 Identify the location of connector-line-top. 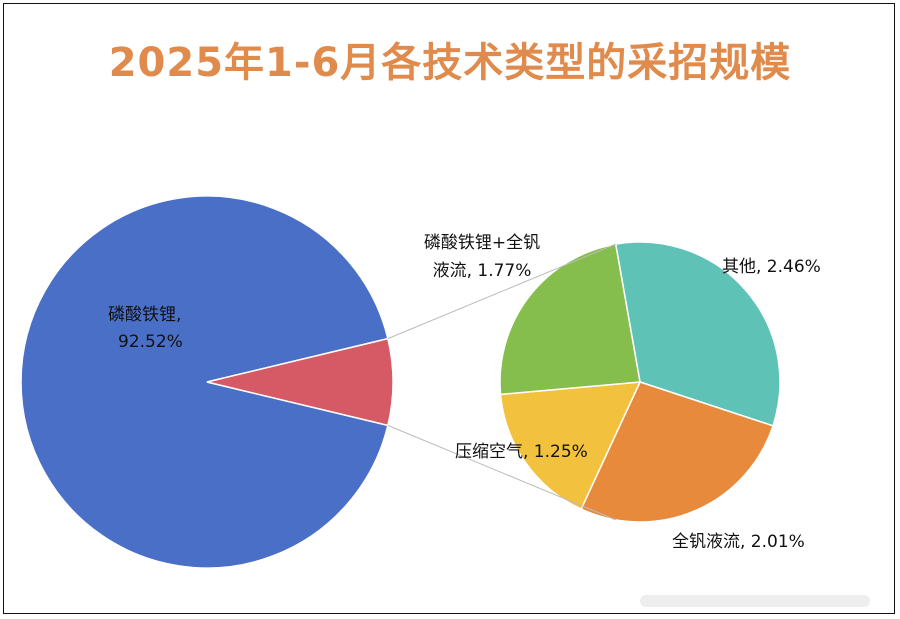
(501, 291).